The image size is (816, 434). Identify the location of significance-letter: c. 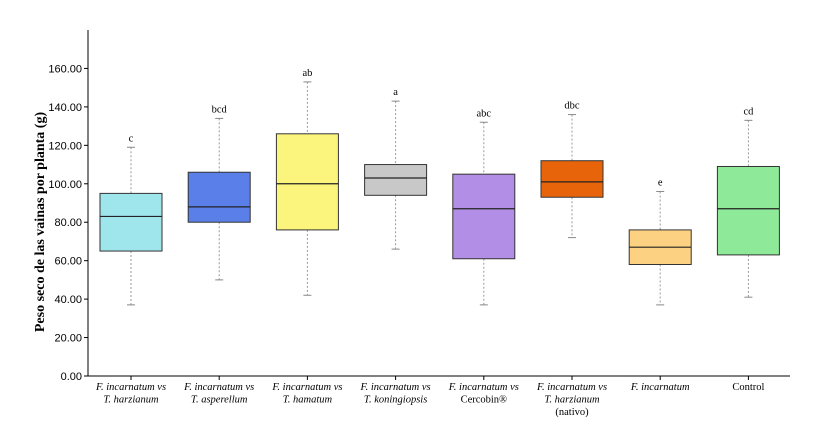
(131, 138).